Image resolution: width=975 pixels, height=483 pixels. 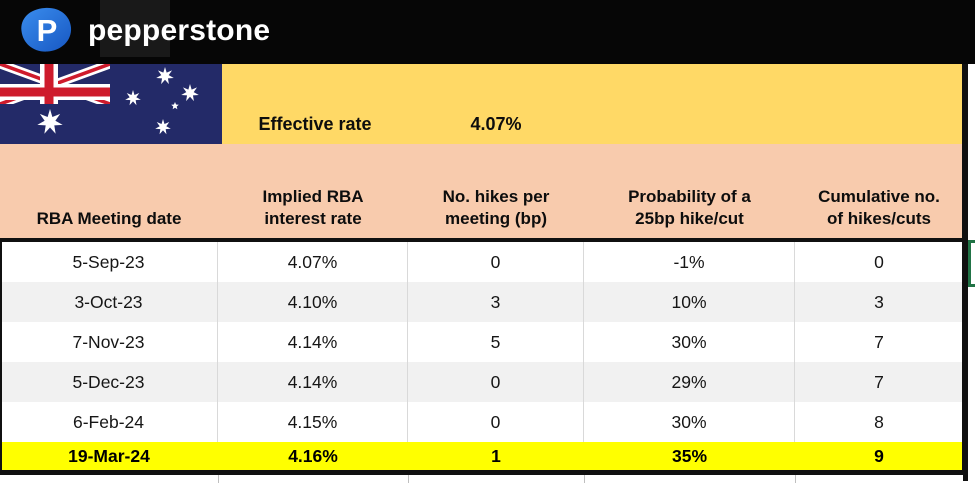 I want to click on header-line: interest rate, so click(x=313, y=218).